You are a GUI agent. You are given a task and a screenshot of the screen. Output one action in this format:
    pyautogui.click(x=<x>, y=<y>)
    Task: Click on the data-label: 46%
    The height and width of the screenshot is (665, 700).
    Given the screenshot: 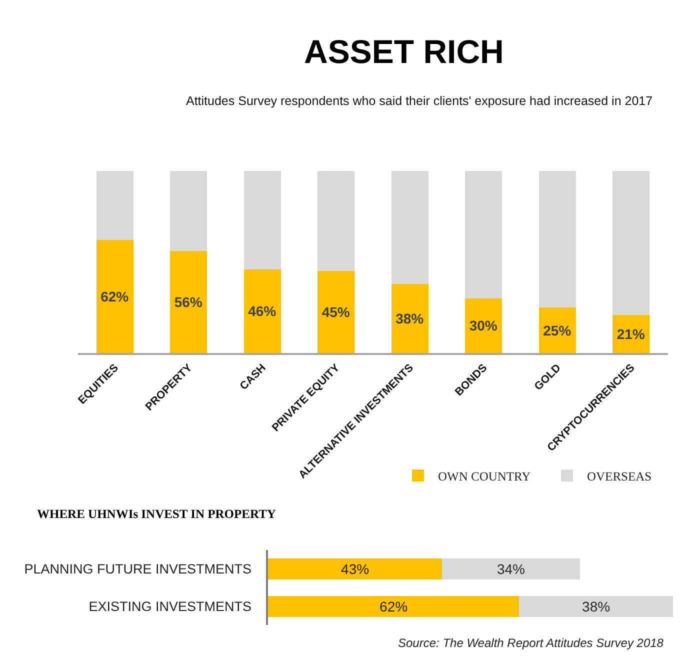 What is the action you would take?
    pyautogui.click(x=262, y=311)
    